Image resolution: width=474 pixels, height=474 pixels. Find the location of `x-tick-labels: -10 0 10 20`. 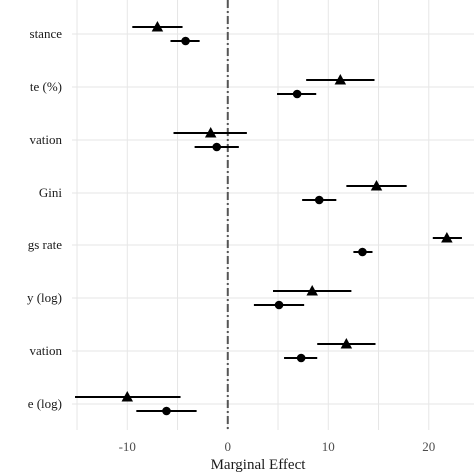

x-tick-labels: -10 0 10 20 is located at coordinates (277, 446).